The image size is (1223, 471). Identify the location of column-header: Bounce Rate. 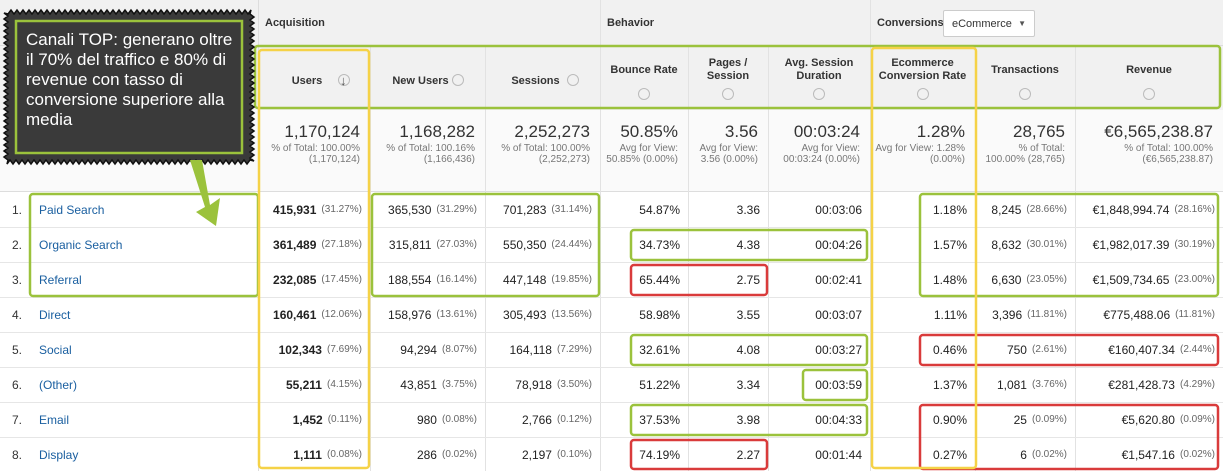
(644, 69).